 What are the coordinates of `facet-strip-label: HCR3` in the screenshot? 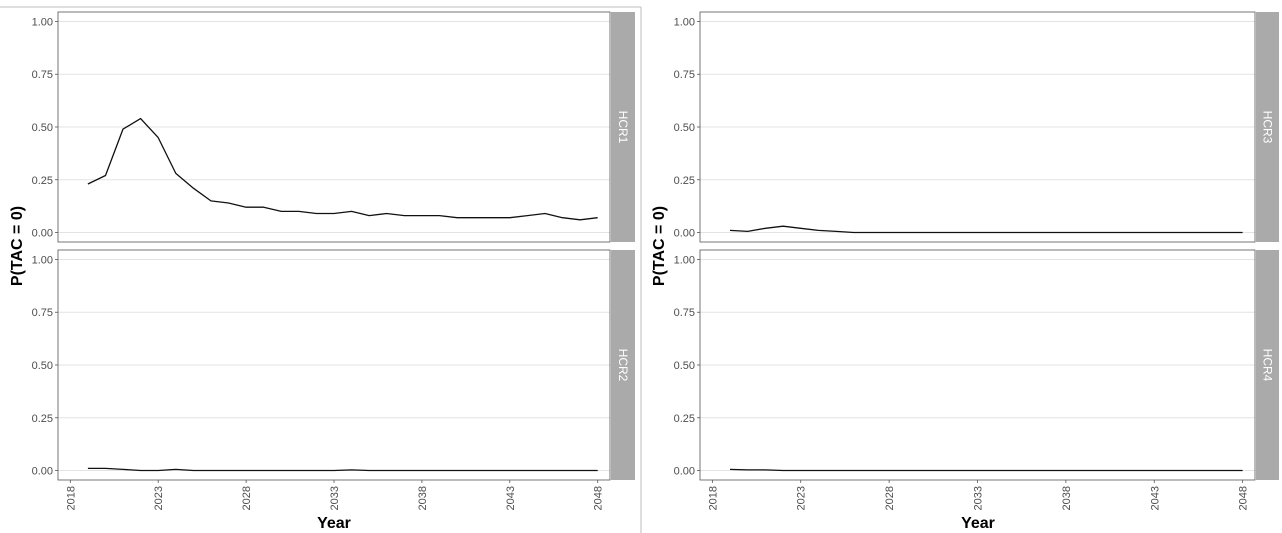 It's located at (1268, 127).